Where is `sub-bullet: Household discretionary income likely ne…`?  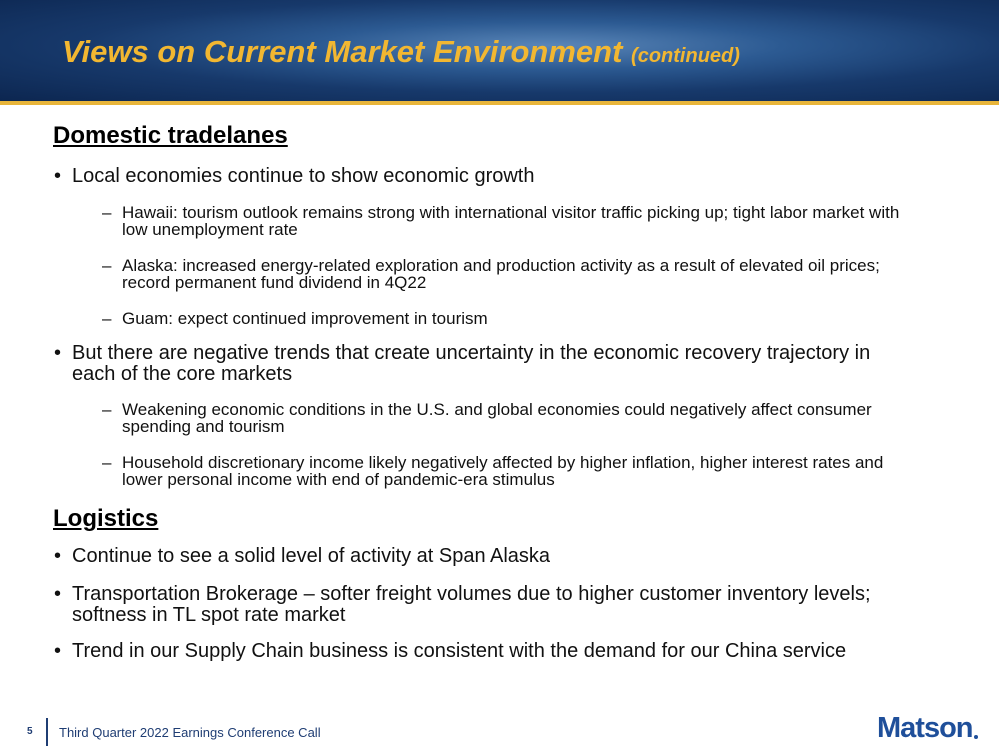
sub-bullet: Household discretionary income likely ne… is located at coordinates (504, 471).